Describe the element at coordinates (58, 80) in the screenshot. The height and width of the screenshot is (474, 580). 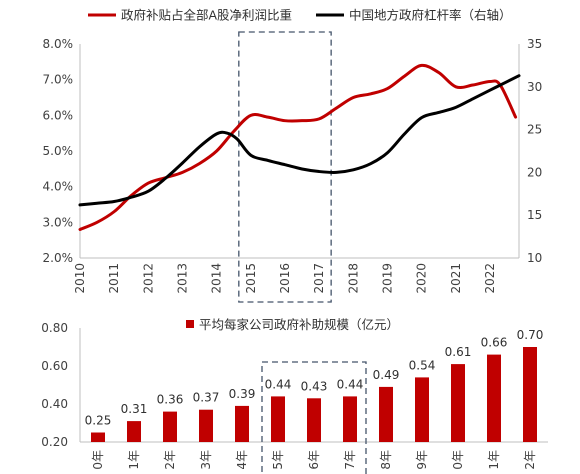
I see `left-y-tick-label: 7.0%` at that location.